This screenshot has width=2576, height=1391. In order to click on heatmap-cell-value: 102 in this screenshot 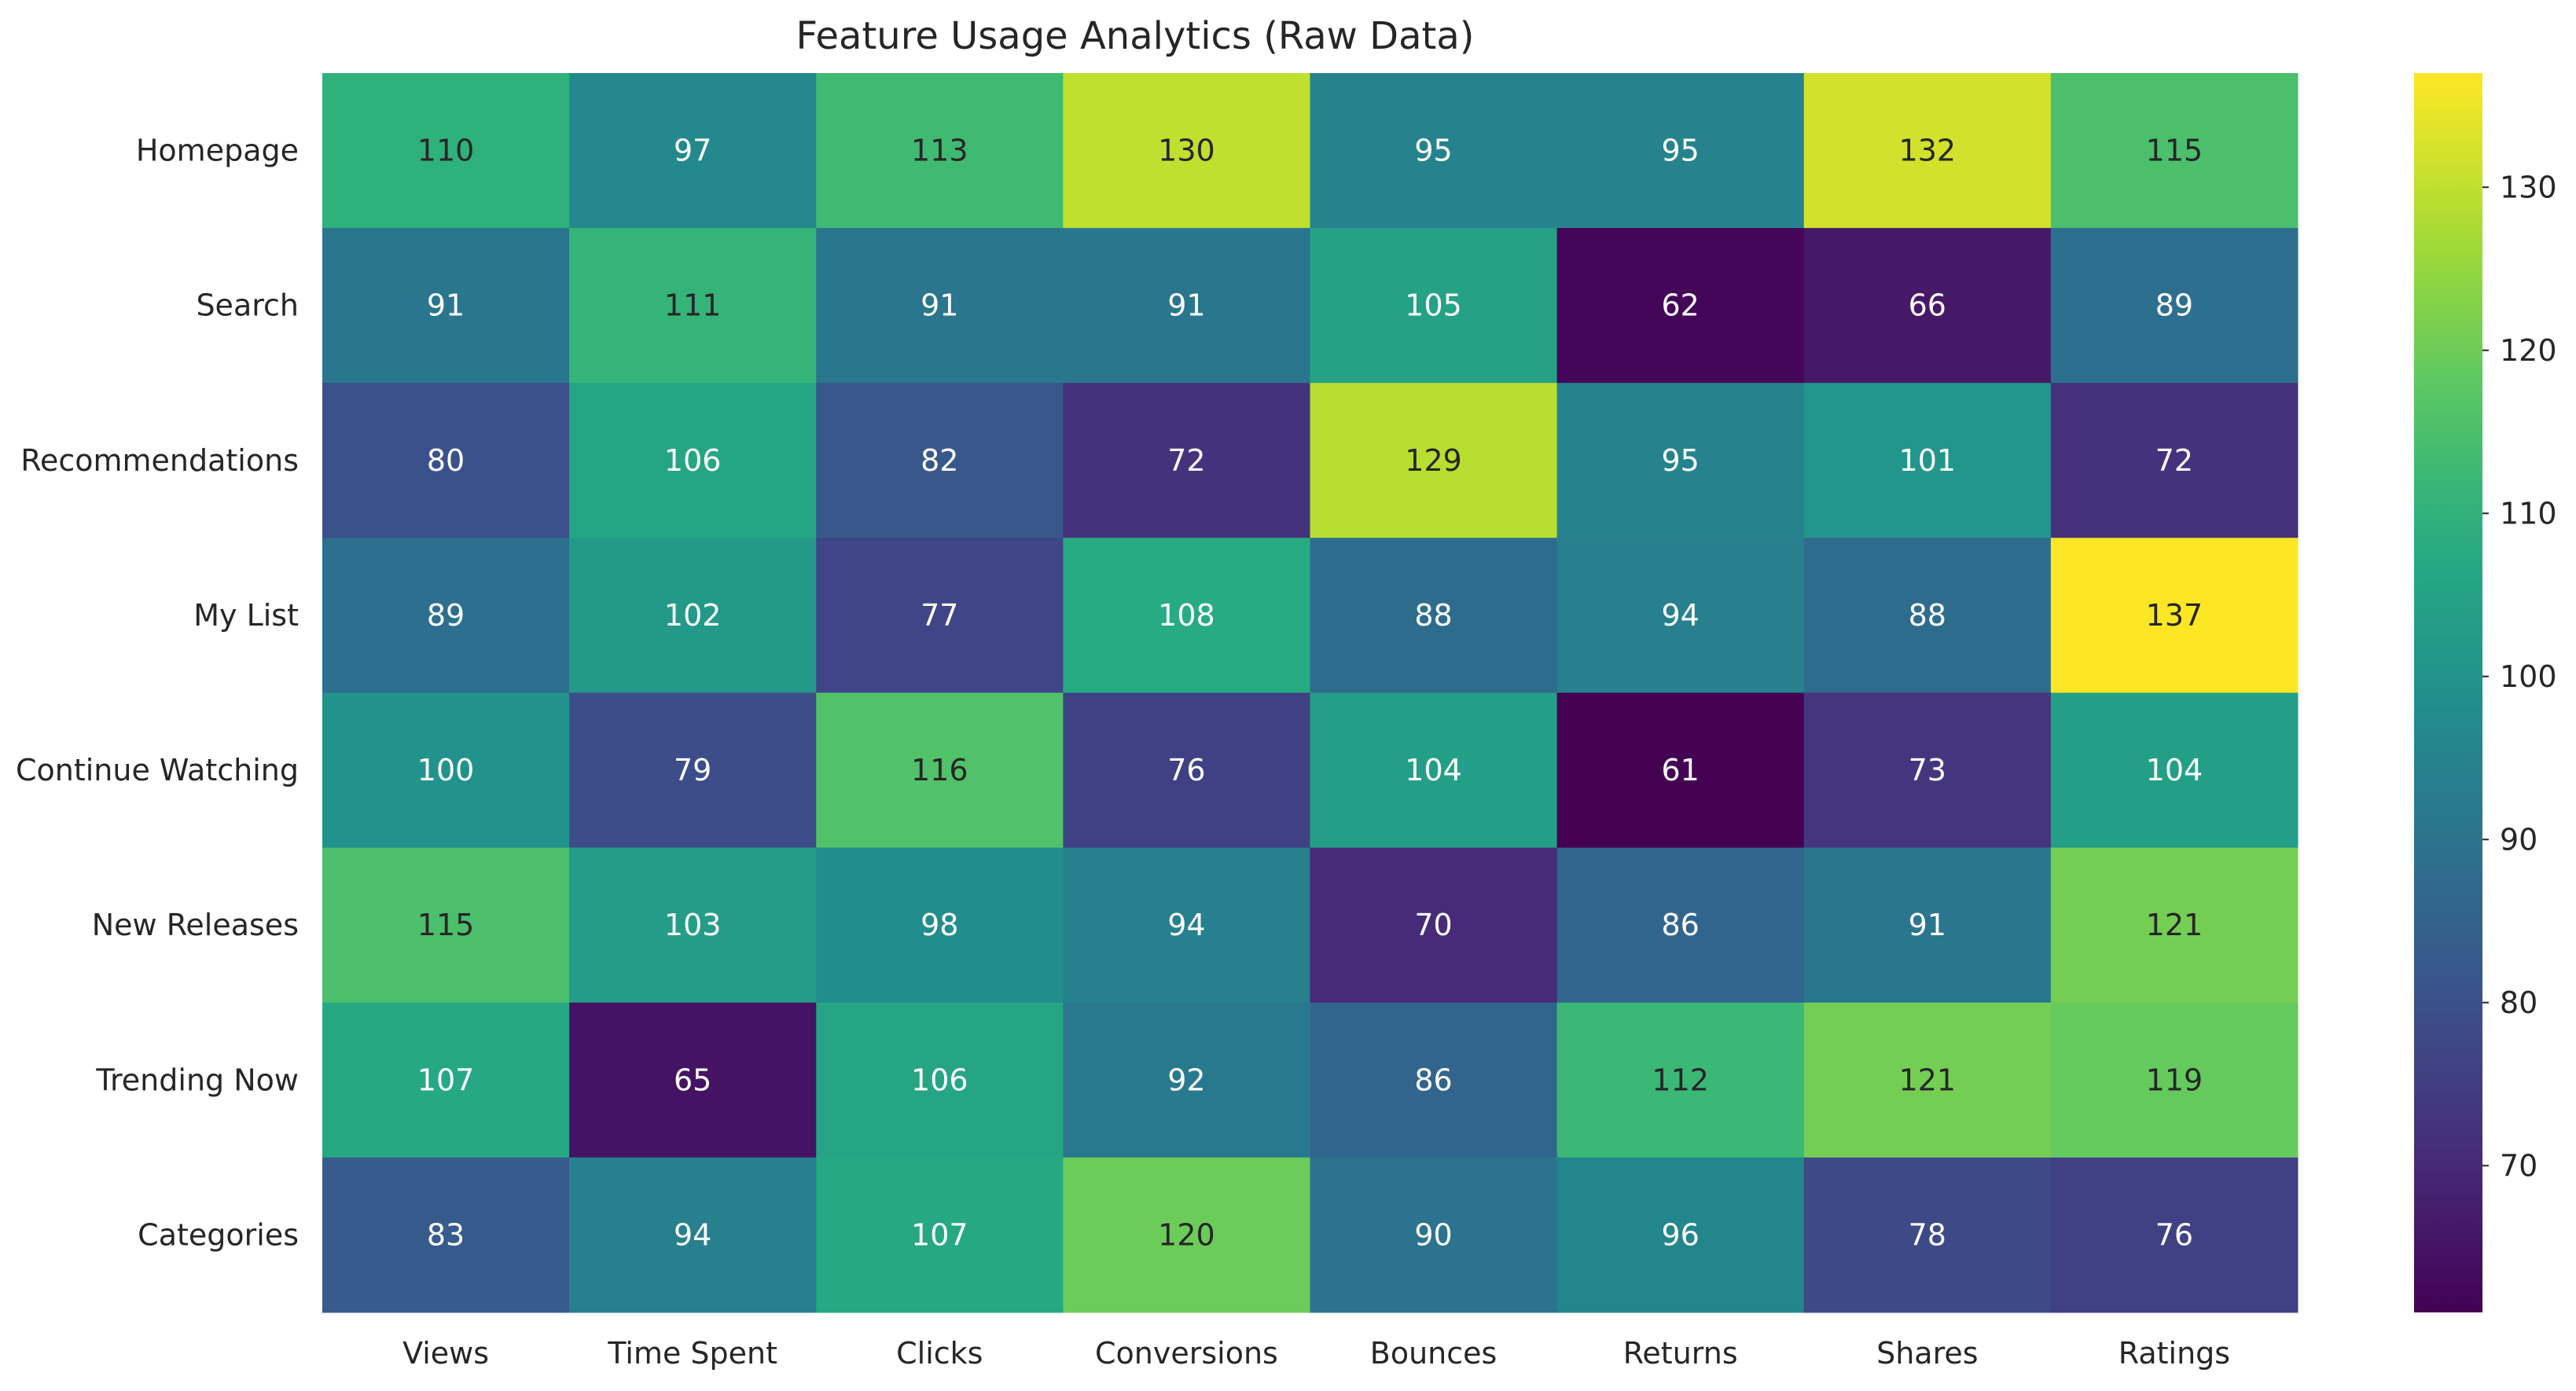, I will do `click(693, 615)`.